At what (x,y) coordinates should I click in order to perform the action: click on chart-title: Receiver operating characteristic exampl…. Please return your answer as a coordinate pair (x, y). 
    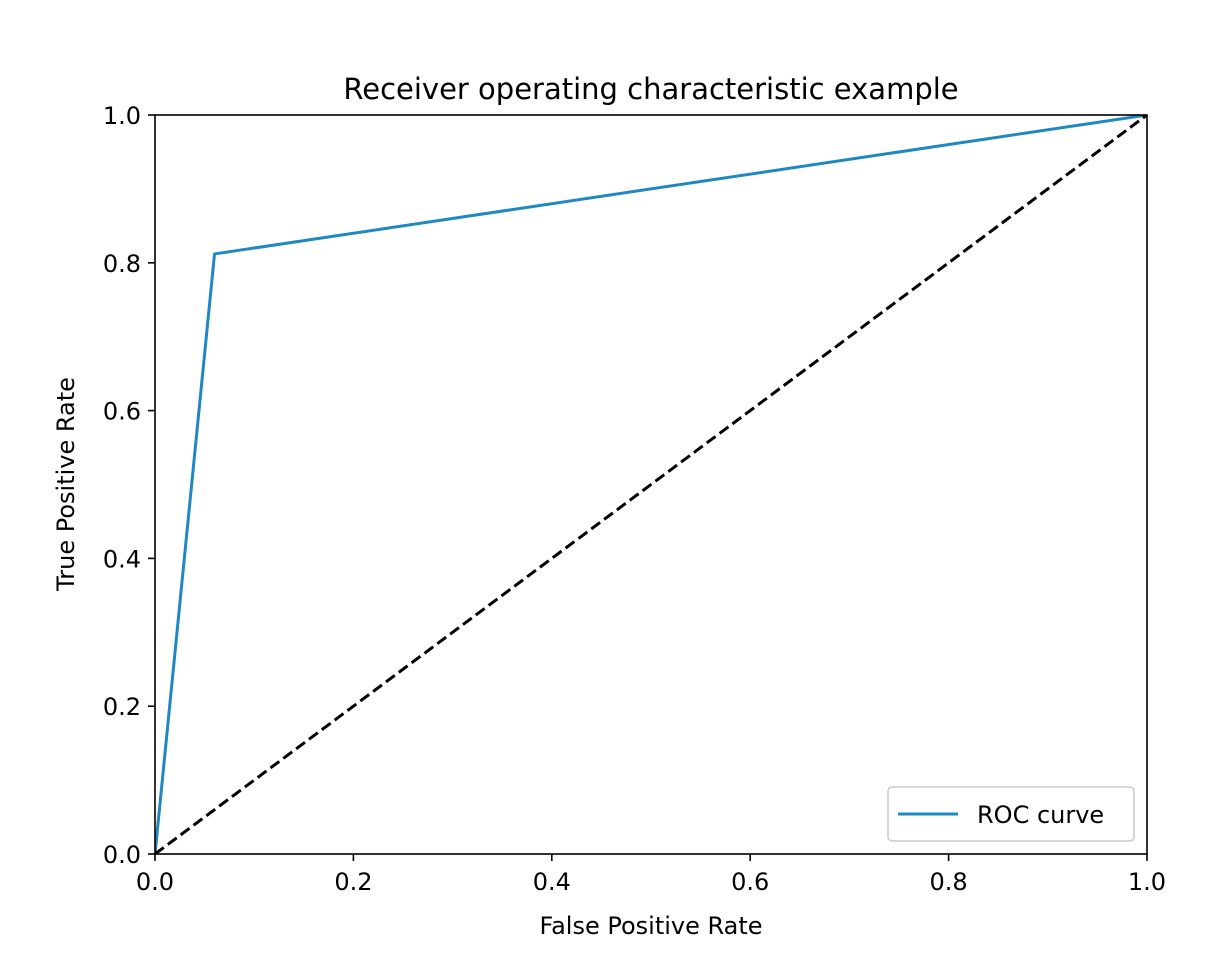
    Looking at the image, I should click on (650, 89).